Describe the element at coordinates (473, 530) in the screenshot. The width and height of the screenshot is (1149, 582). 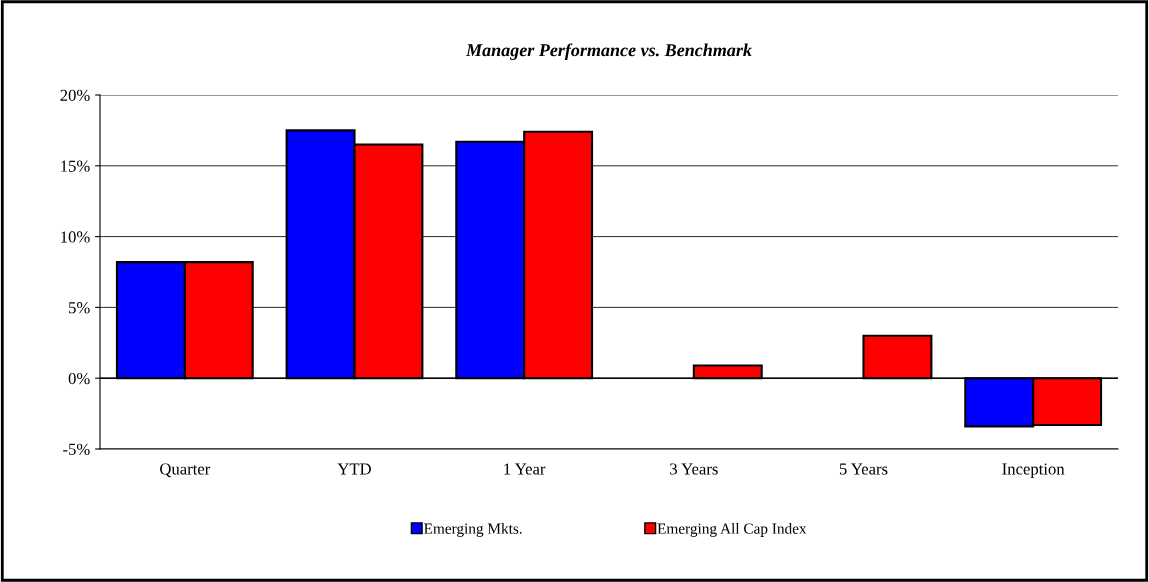
I see `legend-label: Emerging Mkts.` at that location.